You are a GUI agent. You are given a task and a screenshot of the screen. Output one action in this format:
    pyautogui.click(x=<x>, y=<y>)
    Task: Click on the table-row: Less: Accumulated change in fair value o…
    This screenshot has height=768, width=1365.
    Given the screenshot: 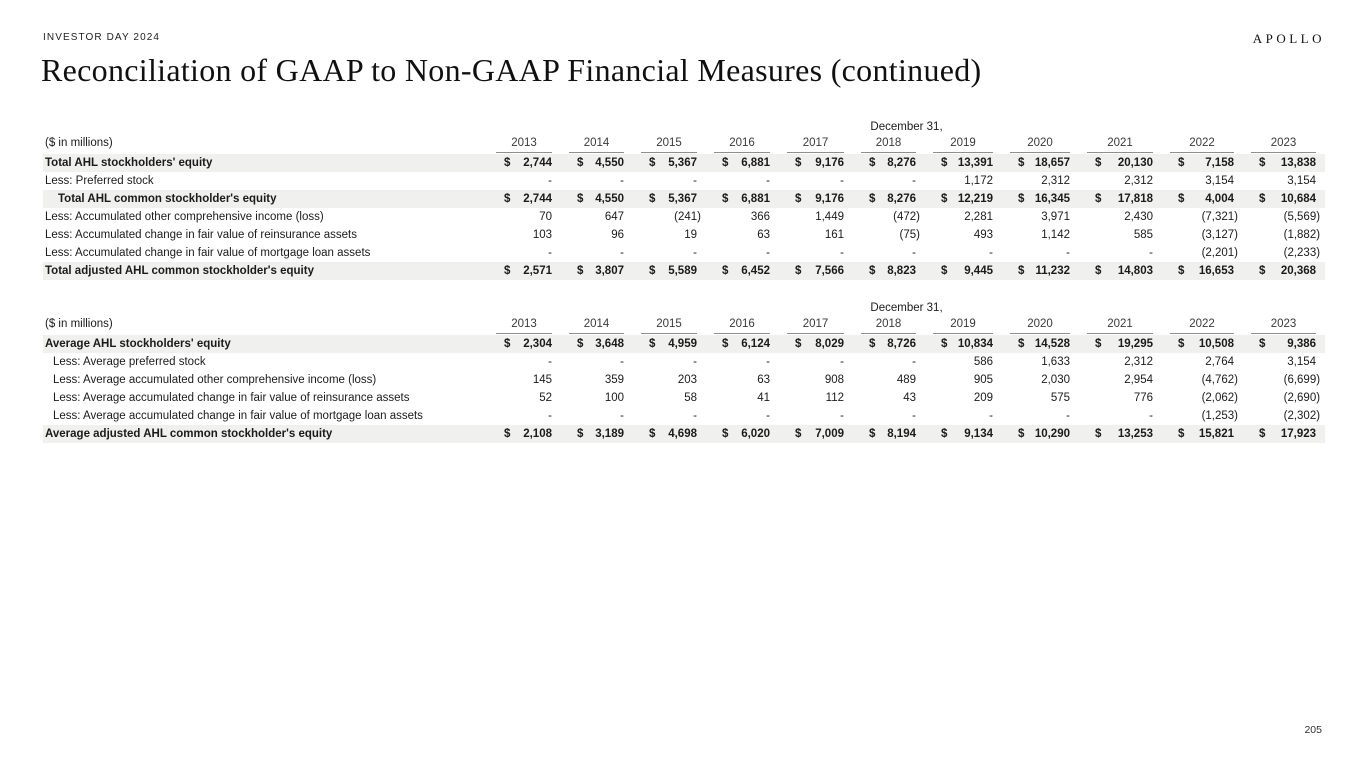 What is the action you would take?
    pyautogui.click(x=684, y=235)
    